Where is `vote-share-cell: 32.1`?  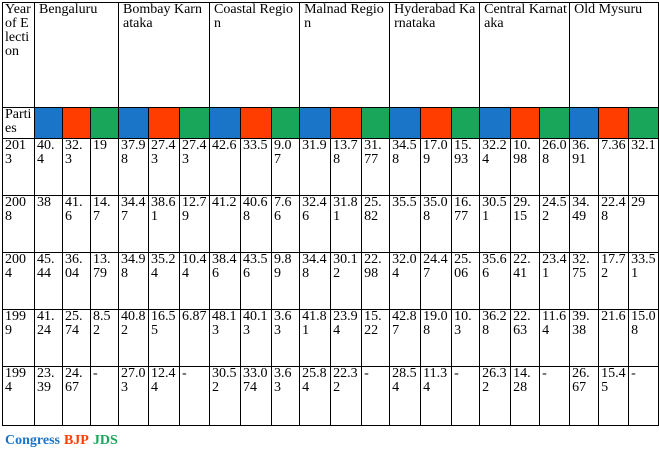 vote-share-cell: 32.1 is located at coordinates (643, 167).